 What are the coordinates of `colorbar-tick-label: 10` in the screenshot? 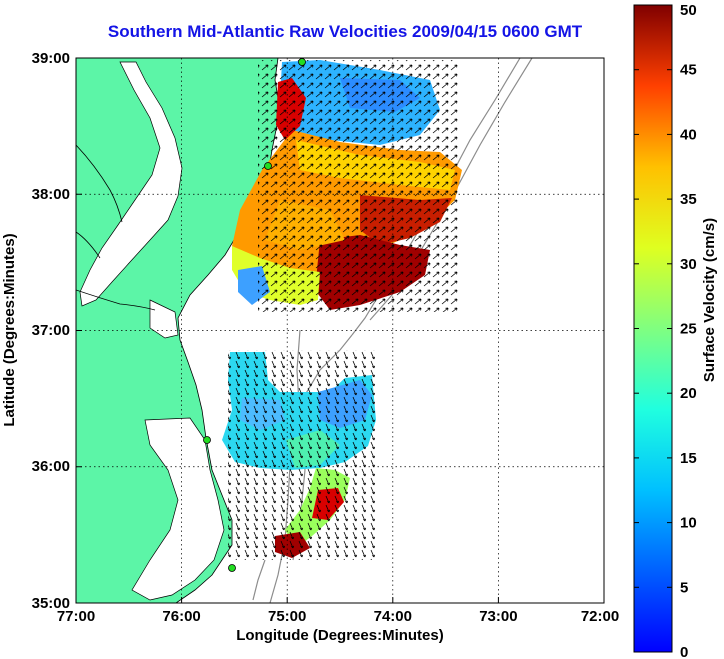 It's located at (688, 523).